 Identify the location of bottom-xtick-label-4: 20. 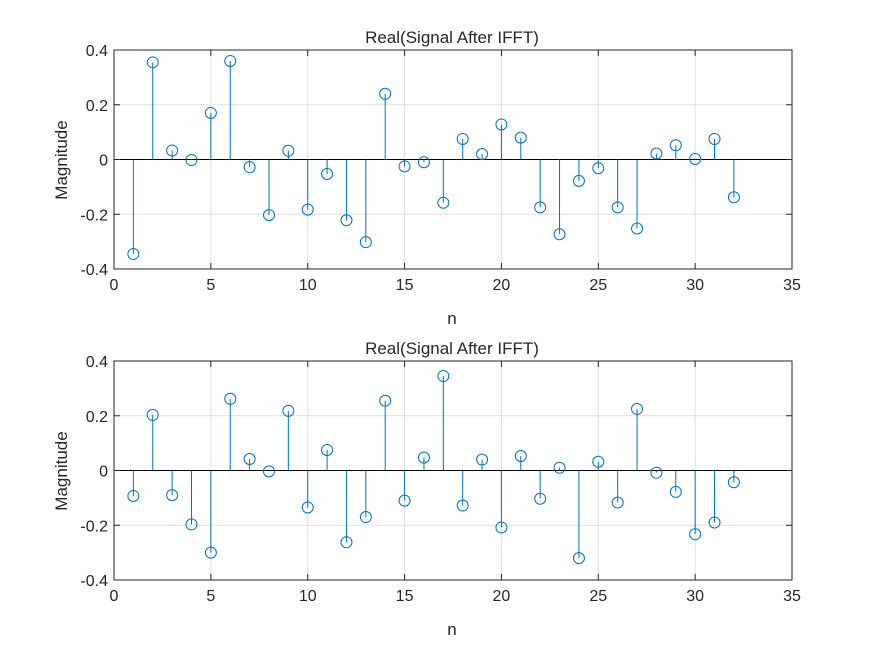
(502, 596).